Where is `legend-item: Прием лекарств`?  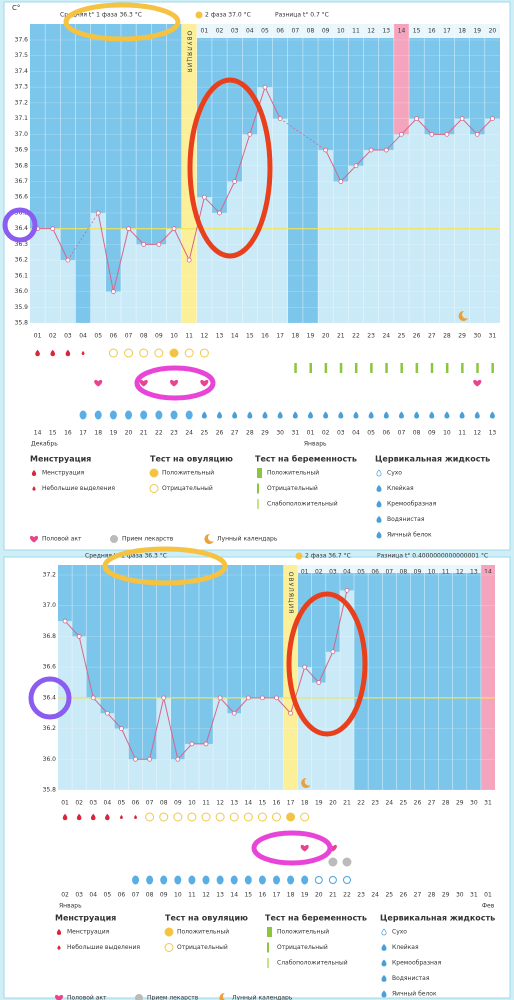
legend-item: Прием лекарств is located at coordinates (173, 997).